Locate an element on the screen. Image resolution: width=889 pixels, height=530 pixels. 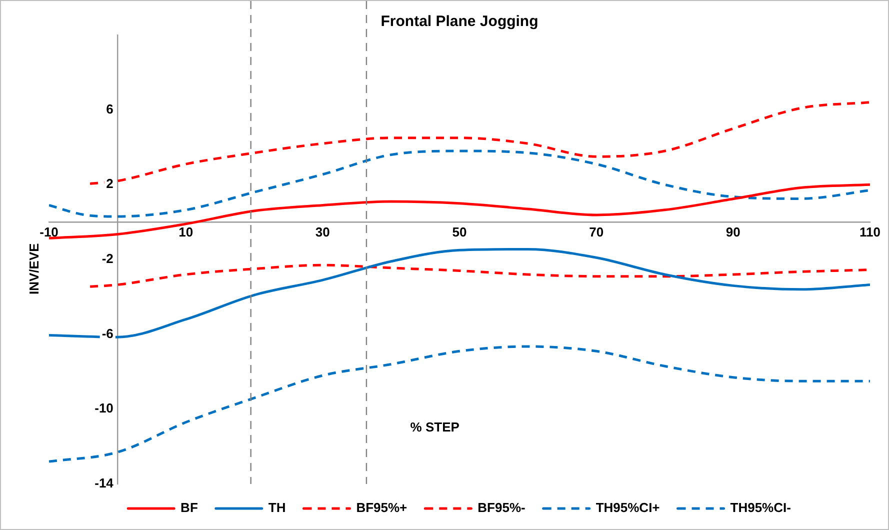
x-tick-label: 90 is located at coordinates (733, 232).